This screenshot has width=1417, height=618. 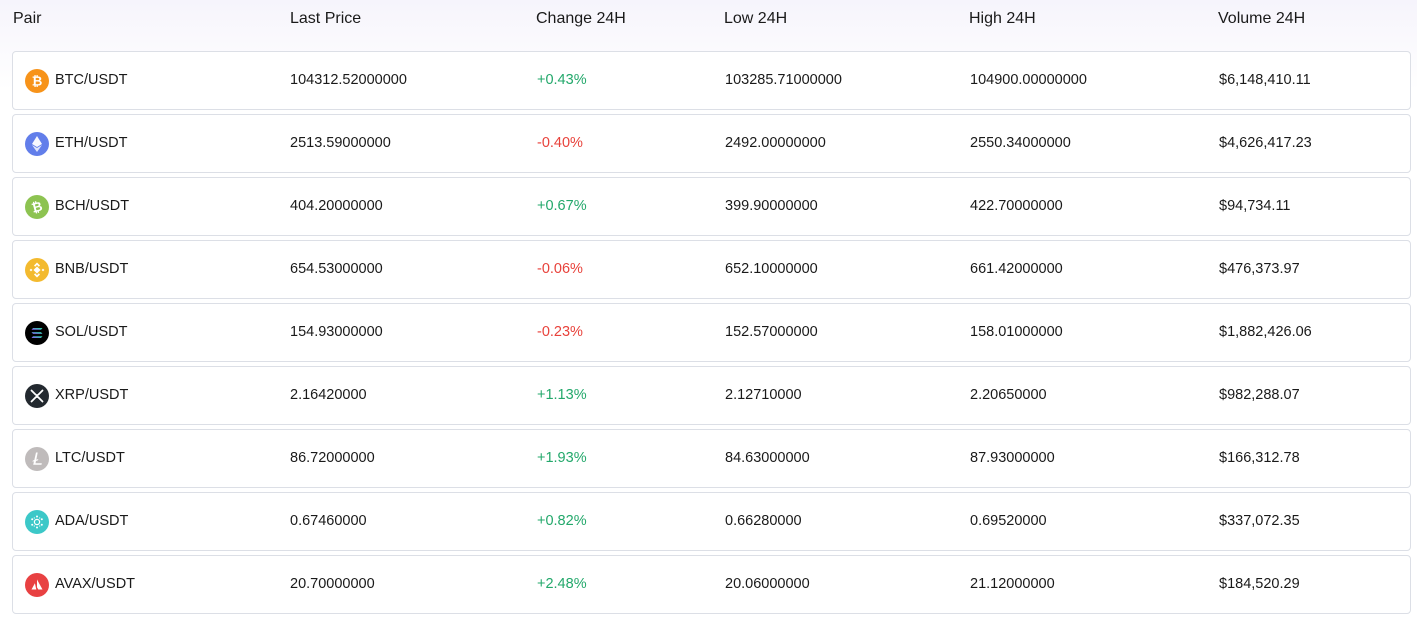 I want to click on pair-cell: LTC/USDT, so click(x=75, y=458).